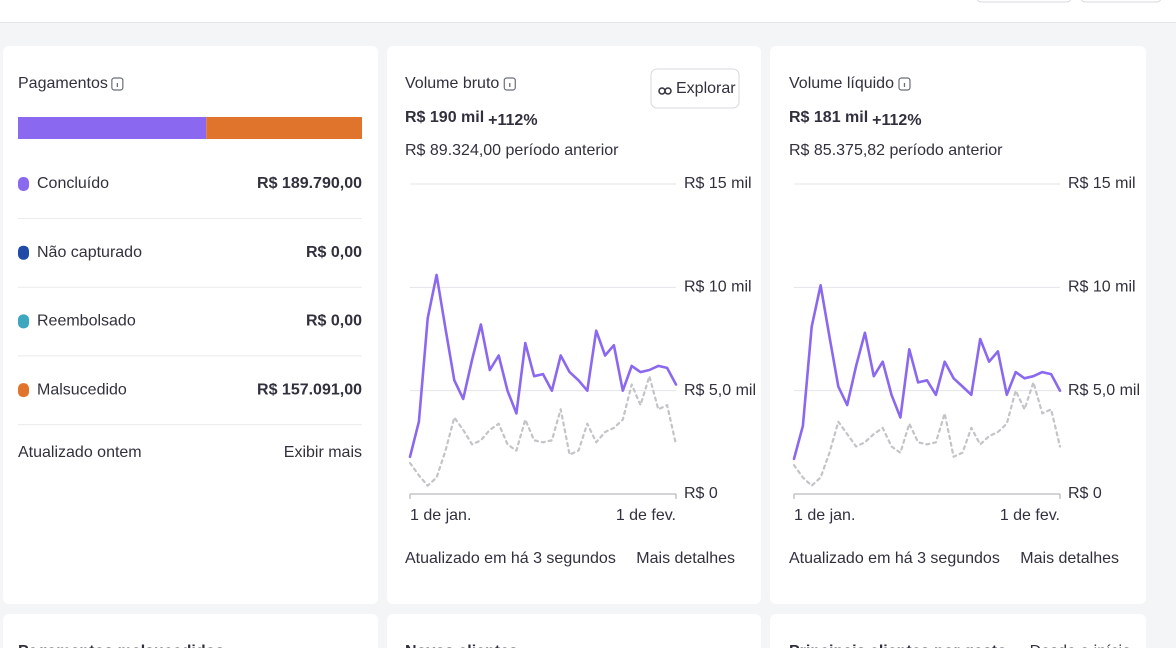 The height and width of the screenshot is (648, 1176). What do you see at coordinates (1080, 645) in the screenshot?
I see `card-title: Desde o início` at bounding box center [1080, 645].